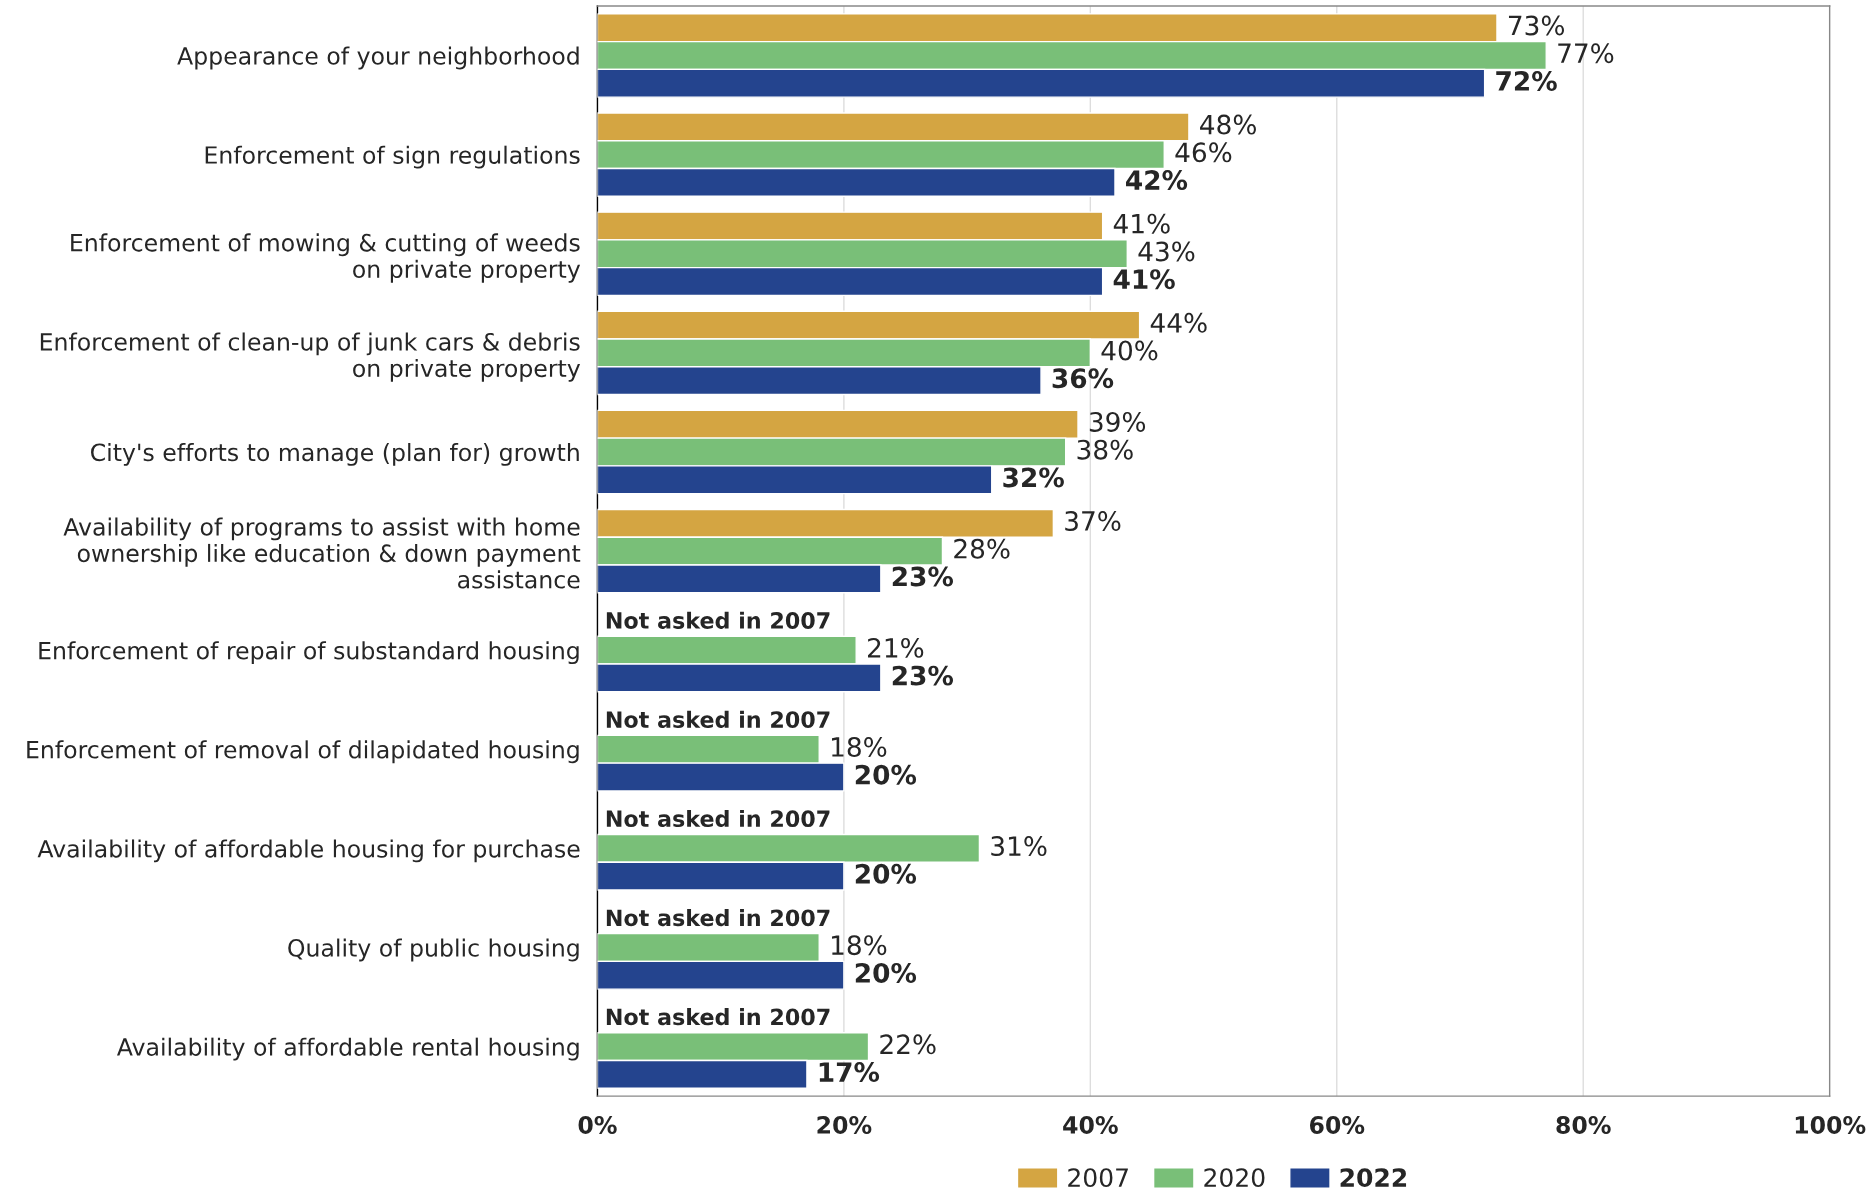 This screenshot has width=1867, height=1198. Describe the element at coordinates (1586, 53) in the screenshot. I see `data-label: 77%` at that location.